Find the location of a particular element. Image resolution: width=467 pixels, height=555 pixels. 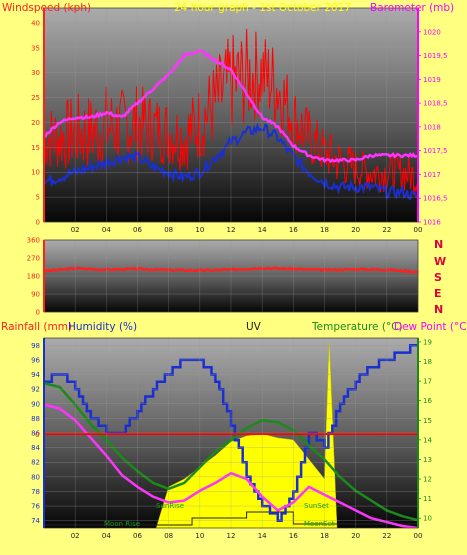

wind-panel-x-tick-label: 18 is located at coordinates (324, 230).